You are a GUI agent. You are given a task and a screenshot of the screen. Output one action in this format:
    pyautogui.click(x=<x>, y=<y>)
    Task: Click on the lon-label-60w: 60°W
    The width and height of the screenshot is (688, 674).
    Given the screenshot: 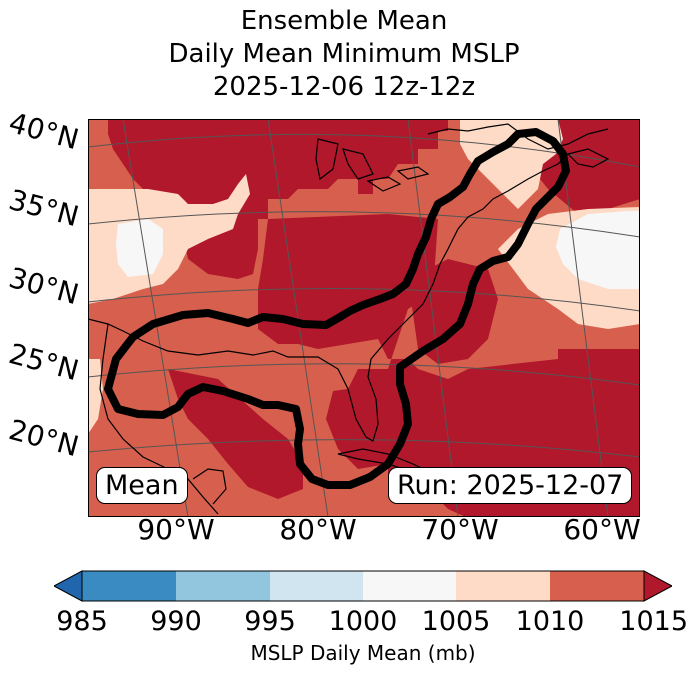 What is the action you would take?
    pyautogui.click(x=602, y=529)
    